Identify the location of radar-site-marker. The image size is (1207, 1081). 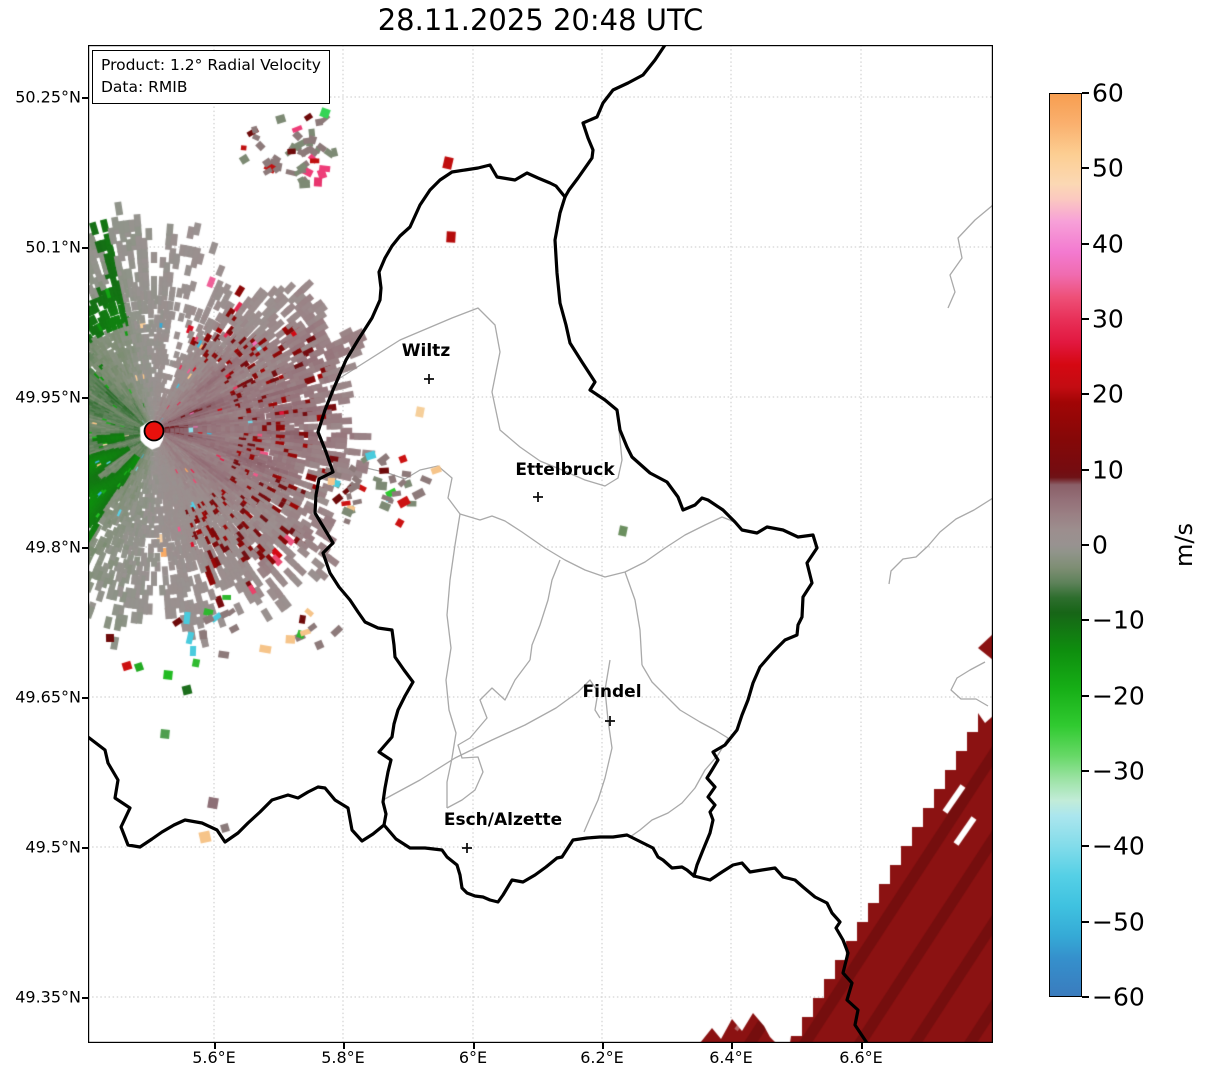
(154, 431).